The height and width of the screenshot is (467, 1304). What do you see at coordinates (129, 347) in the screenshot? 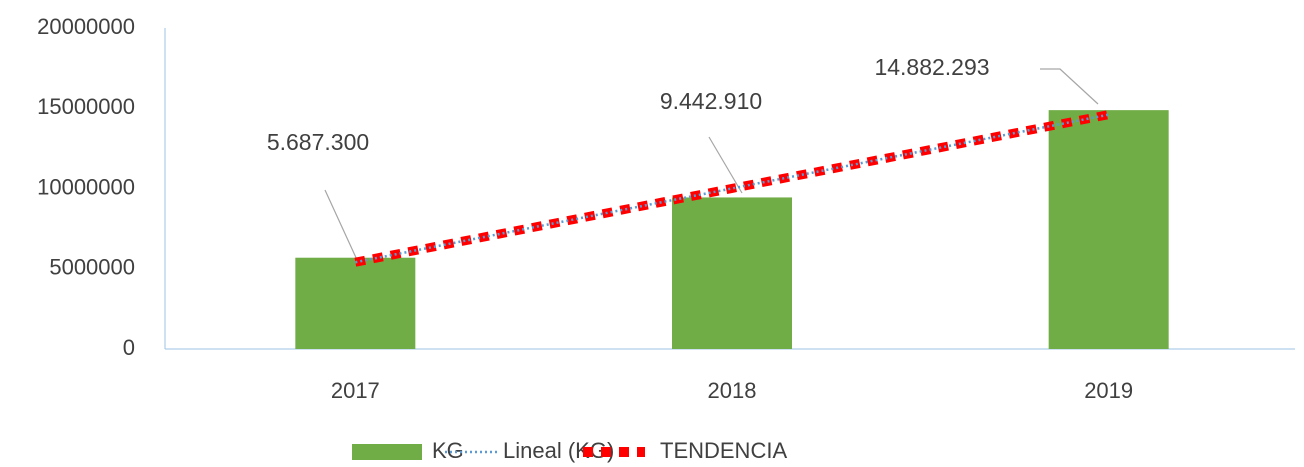
I see `y-tick-label: 0` at bounding box center [129, 347].